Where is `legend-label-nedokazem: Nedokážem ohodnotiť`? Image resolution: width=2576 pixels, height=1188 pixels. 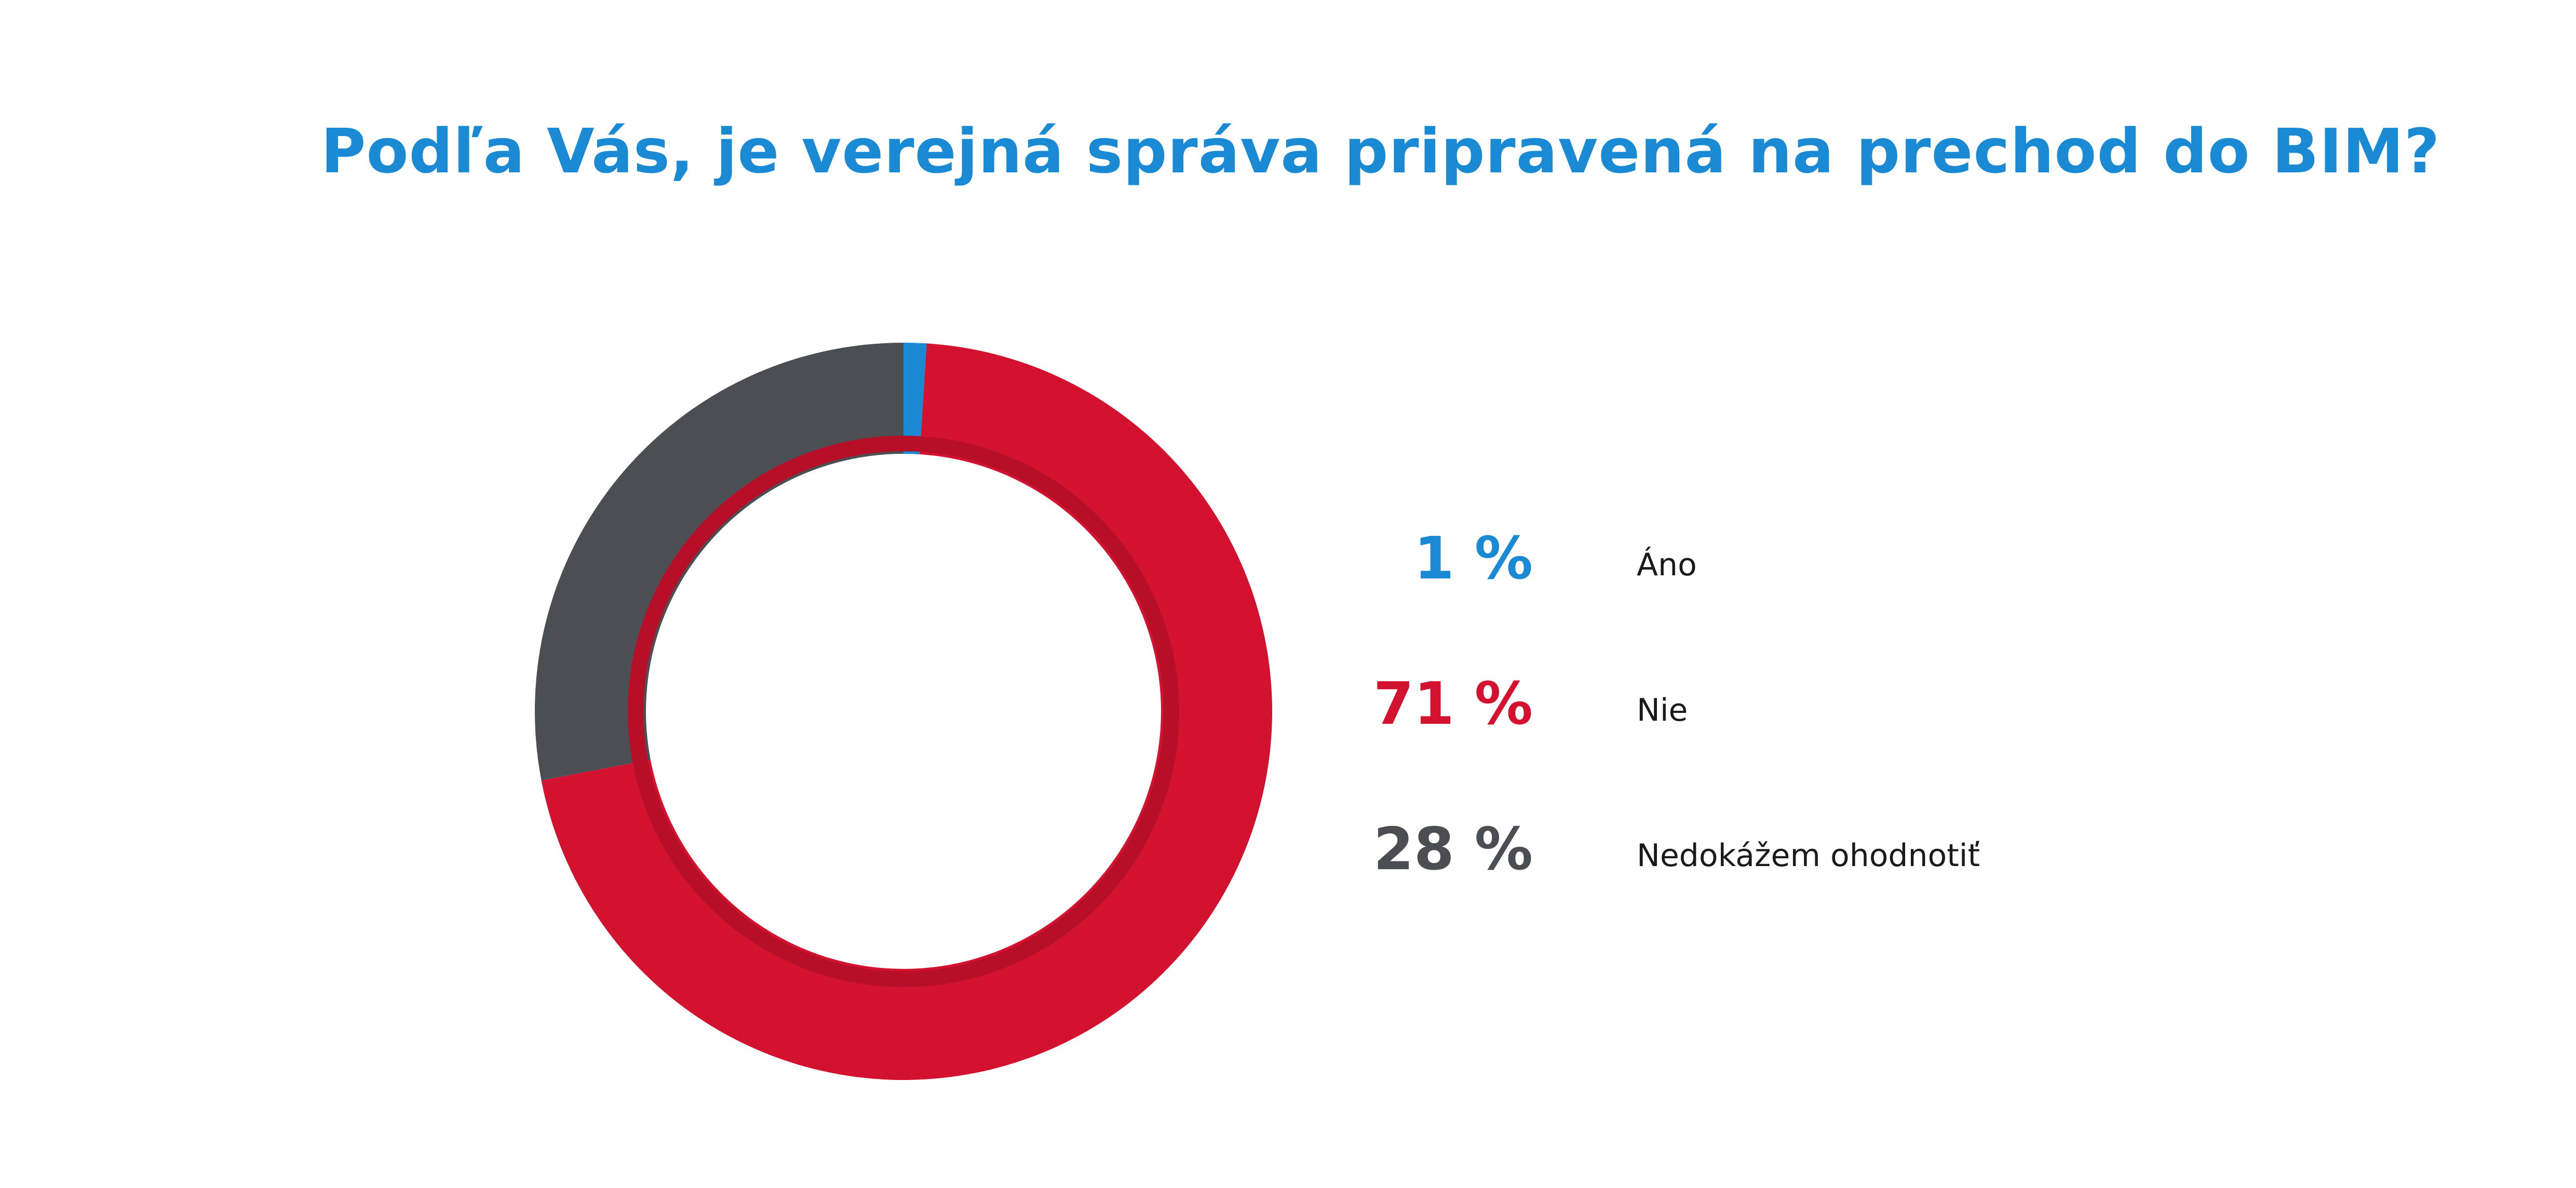 legend-label-nedokazem: Nedokážem ohodnotiť is located at coordinates (1808, 856).